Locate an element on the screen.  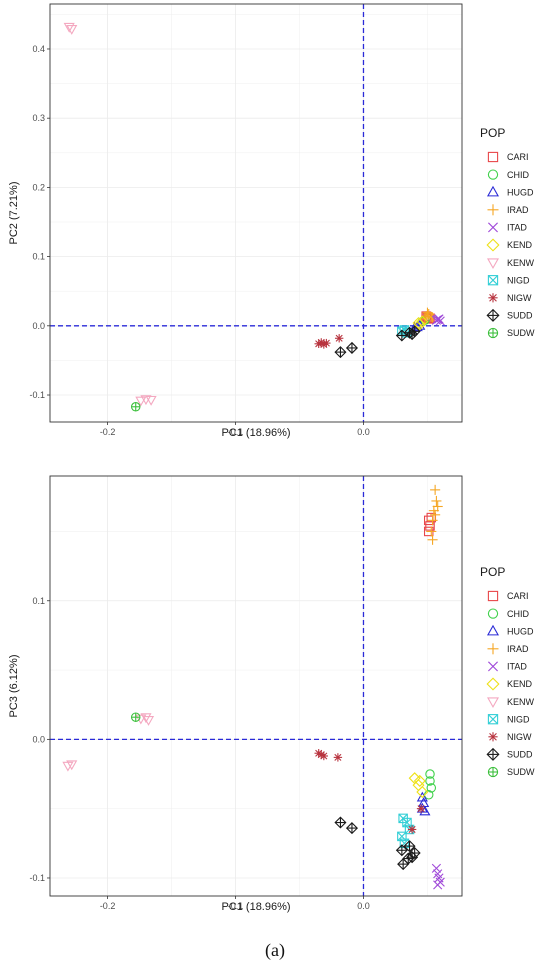
legend-item-hugd: HUGD is located at coordinates (510, 191).